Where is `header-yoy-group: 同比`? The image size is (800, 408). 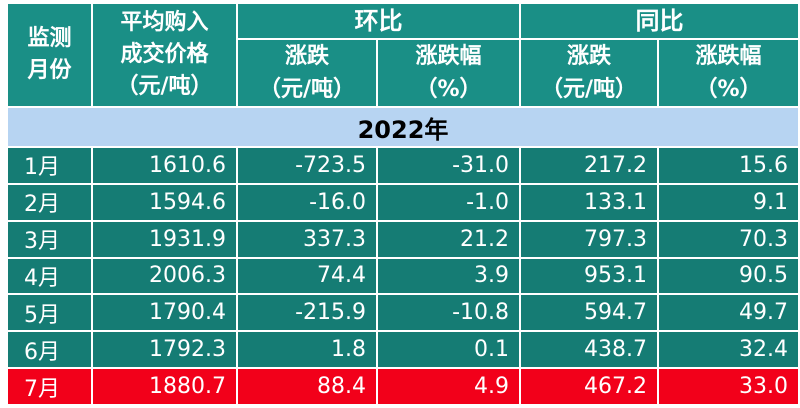 header-yoy-group: 同比 is located at coordinates (659, 21).